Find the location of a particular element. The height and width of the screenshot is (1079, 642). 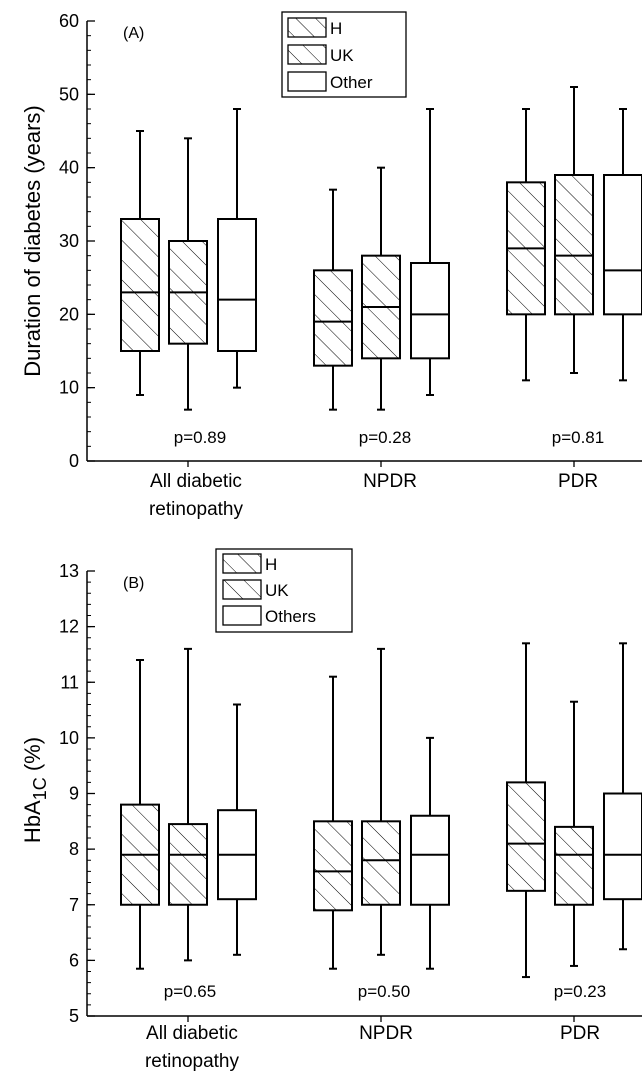

y-tick-label: 9 is located at coordinates (74, 794).